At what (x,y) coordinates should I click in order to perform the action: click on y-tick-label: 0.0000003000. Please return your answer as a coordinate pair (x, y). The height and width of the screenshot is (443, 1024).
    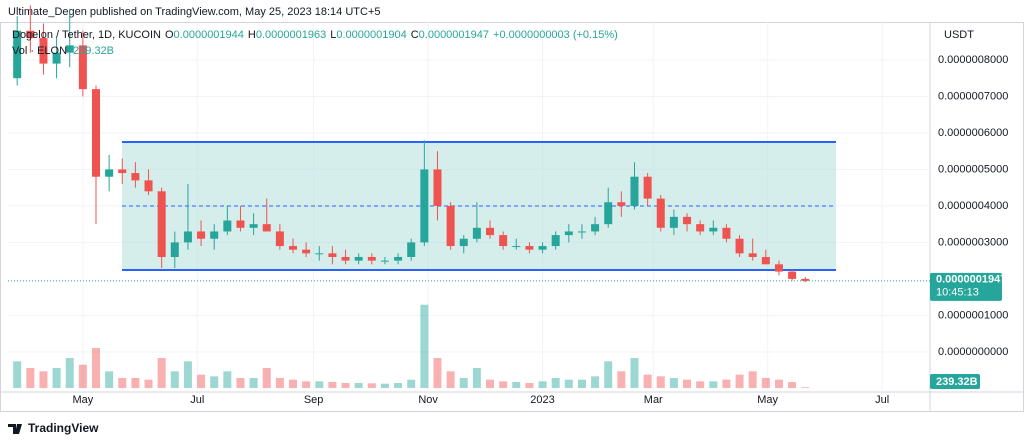
    Looking at the image, I should click on (973, 242).